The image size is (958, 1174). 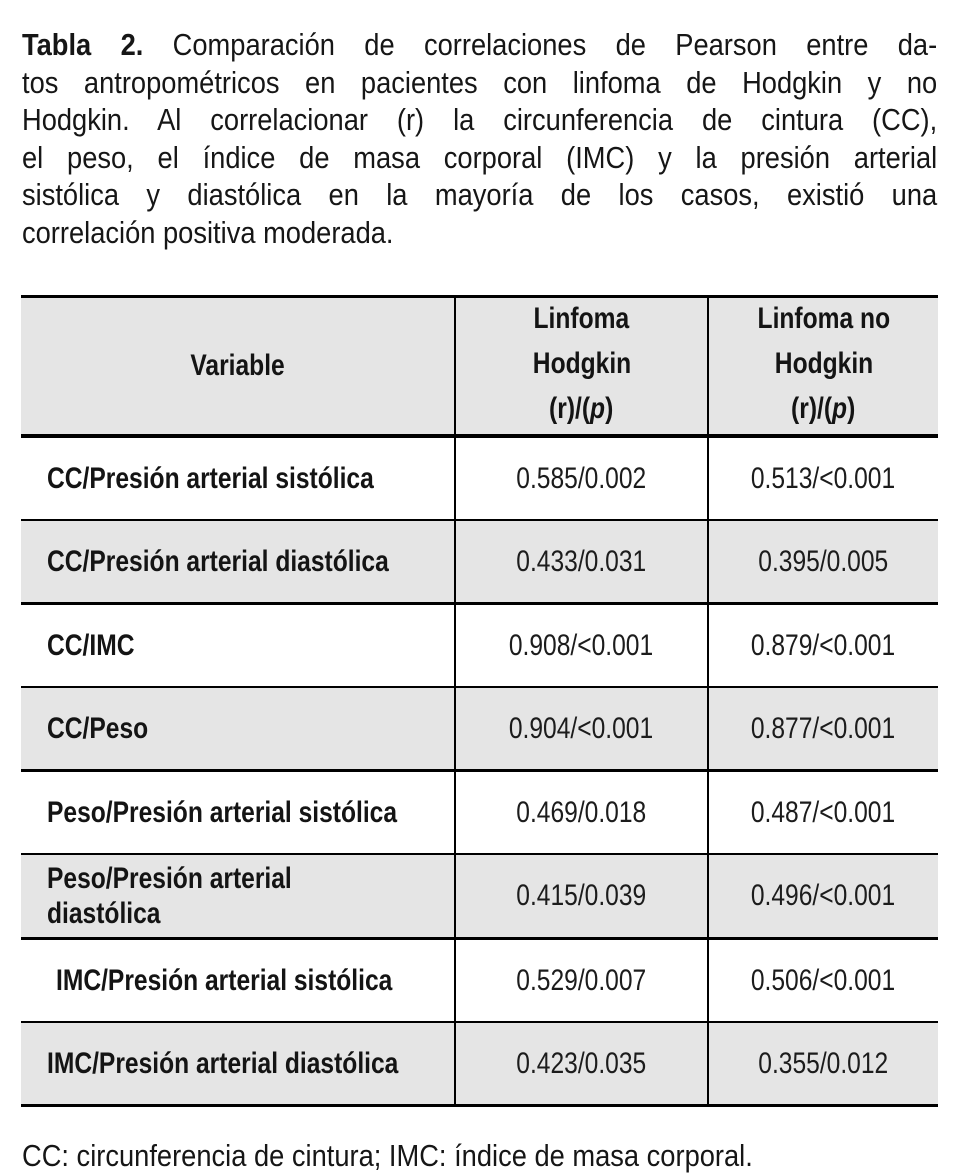 I want to click on no-hodgkin-value-cell: 0.877/<0.001, so click(x=822, y=729).